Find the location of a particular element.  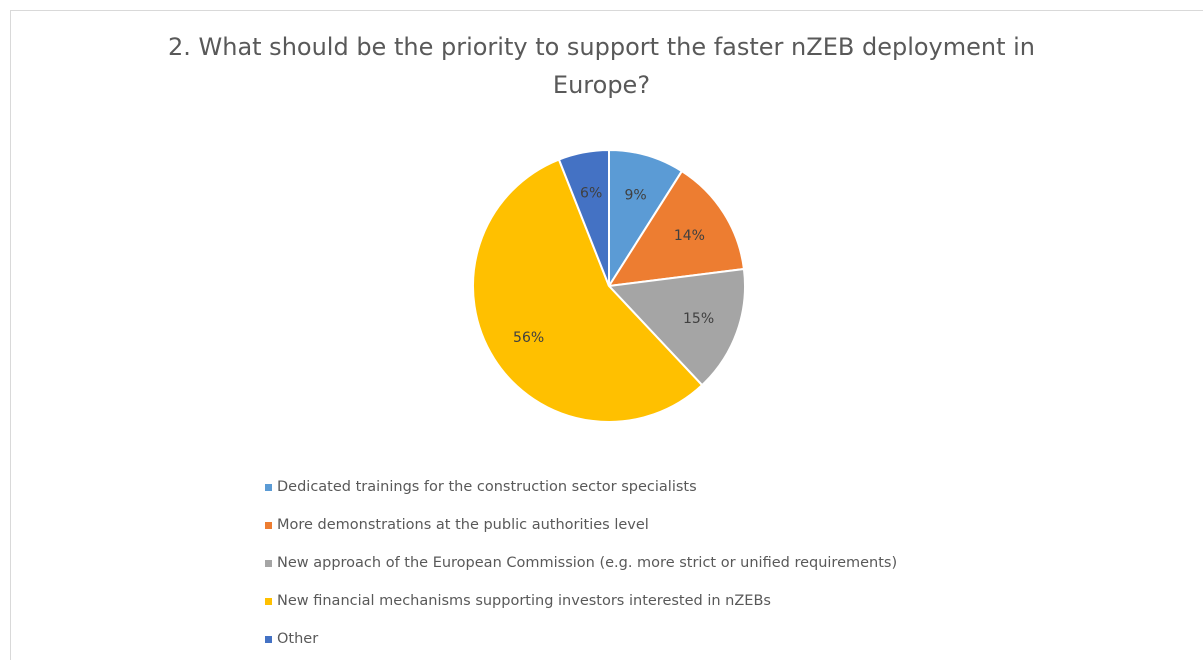

pie-data-label-2: 14% is located at coordinates (689, 236).